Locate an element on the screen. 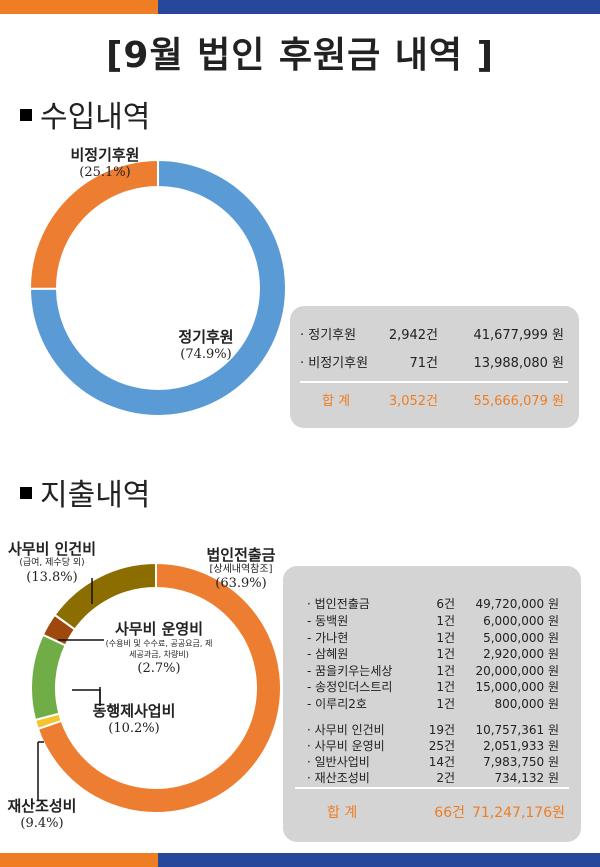 Image resolution: width=600 pixels, height=867 pixels. slice-sub: (수용비 및 수수료, 공공요금, 제세공과금, 차량비) is located at coordinates (159, 649).